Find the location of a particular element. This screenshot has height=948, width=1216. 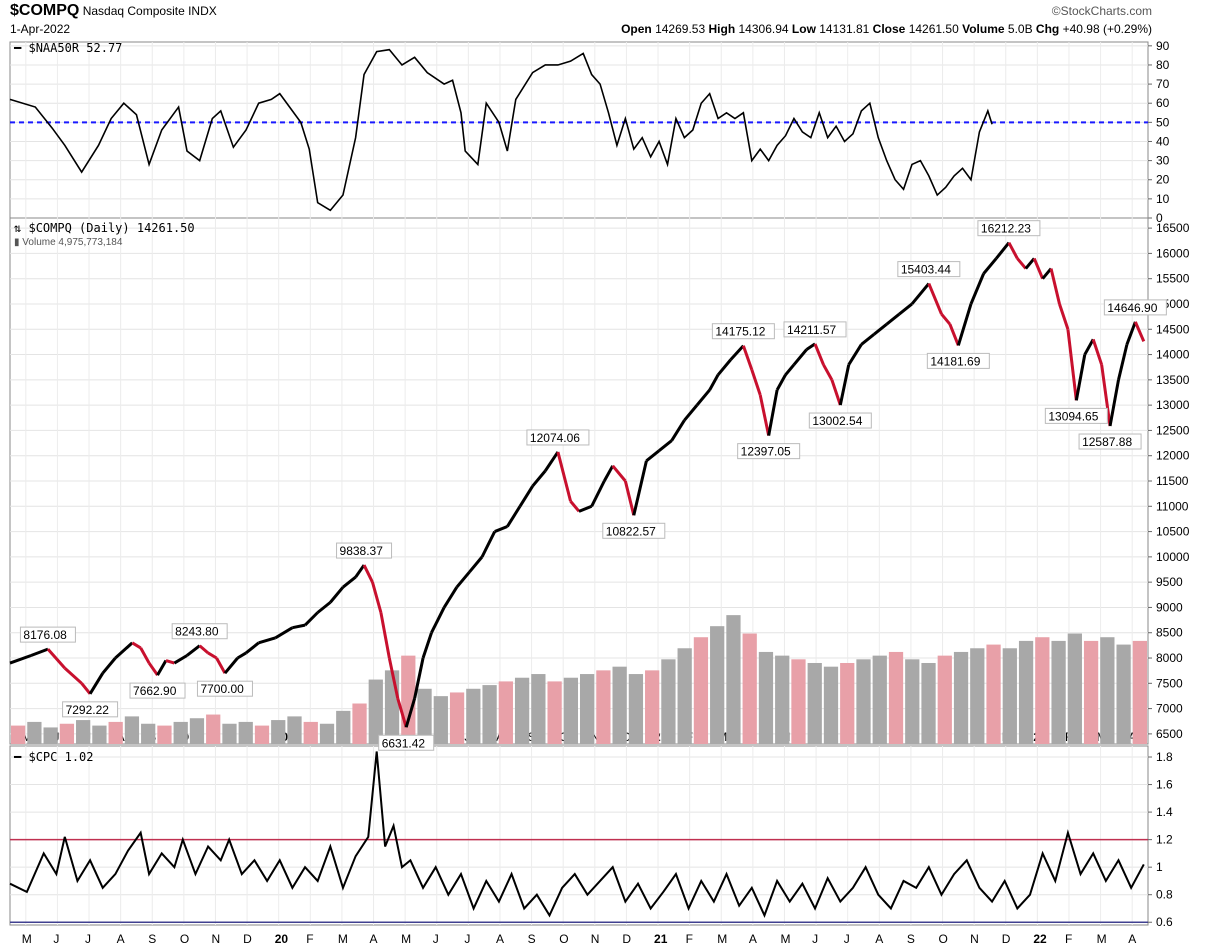

cpc-x-tick-label: O is located at coordinates (563, 939).